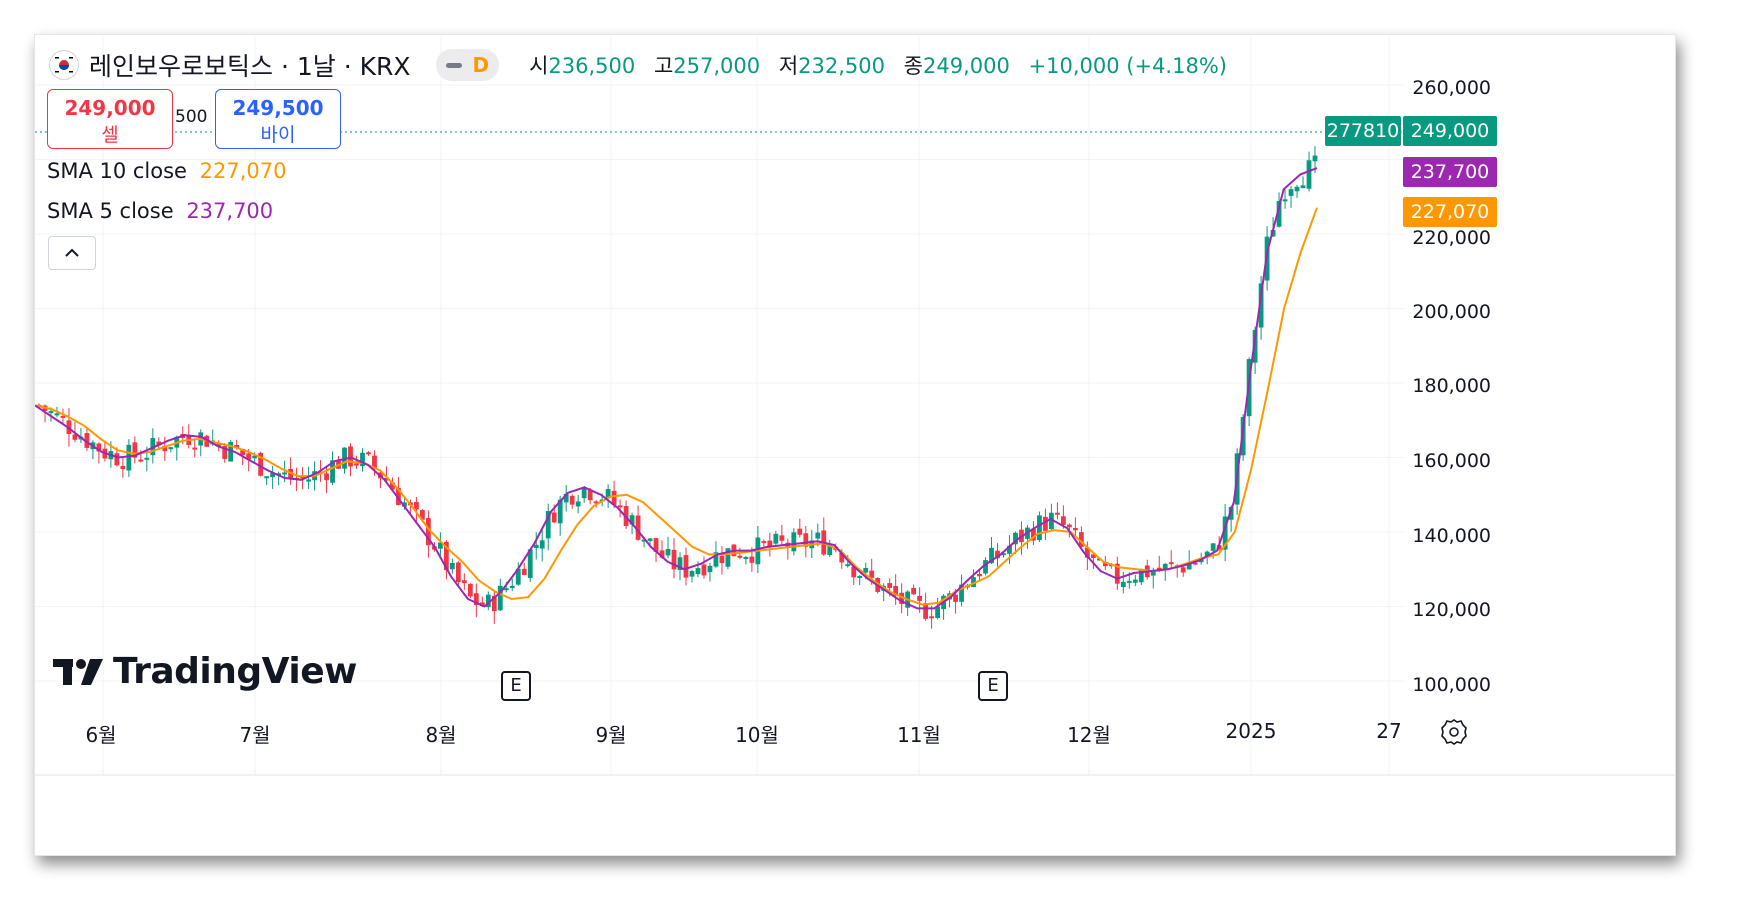 This screenshot has height=920, width=1743. I want to click on chevron-up-icon, so click(72, 252).